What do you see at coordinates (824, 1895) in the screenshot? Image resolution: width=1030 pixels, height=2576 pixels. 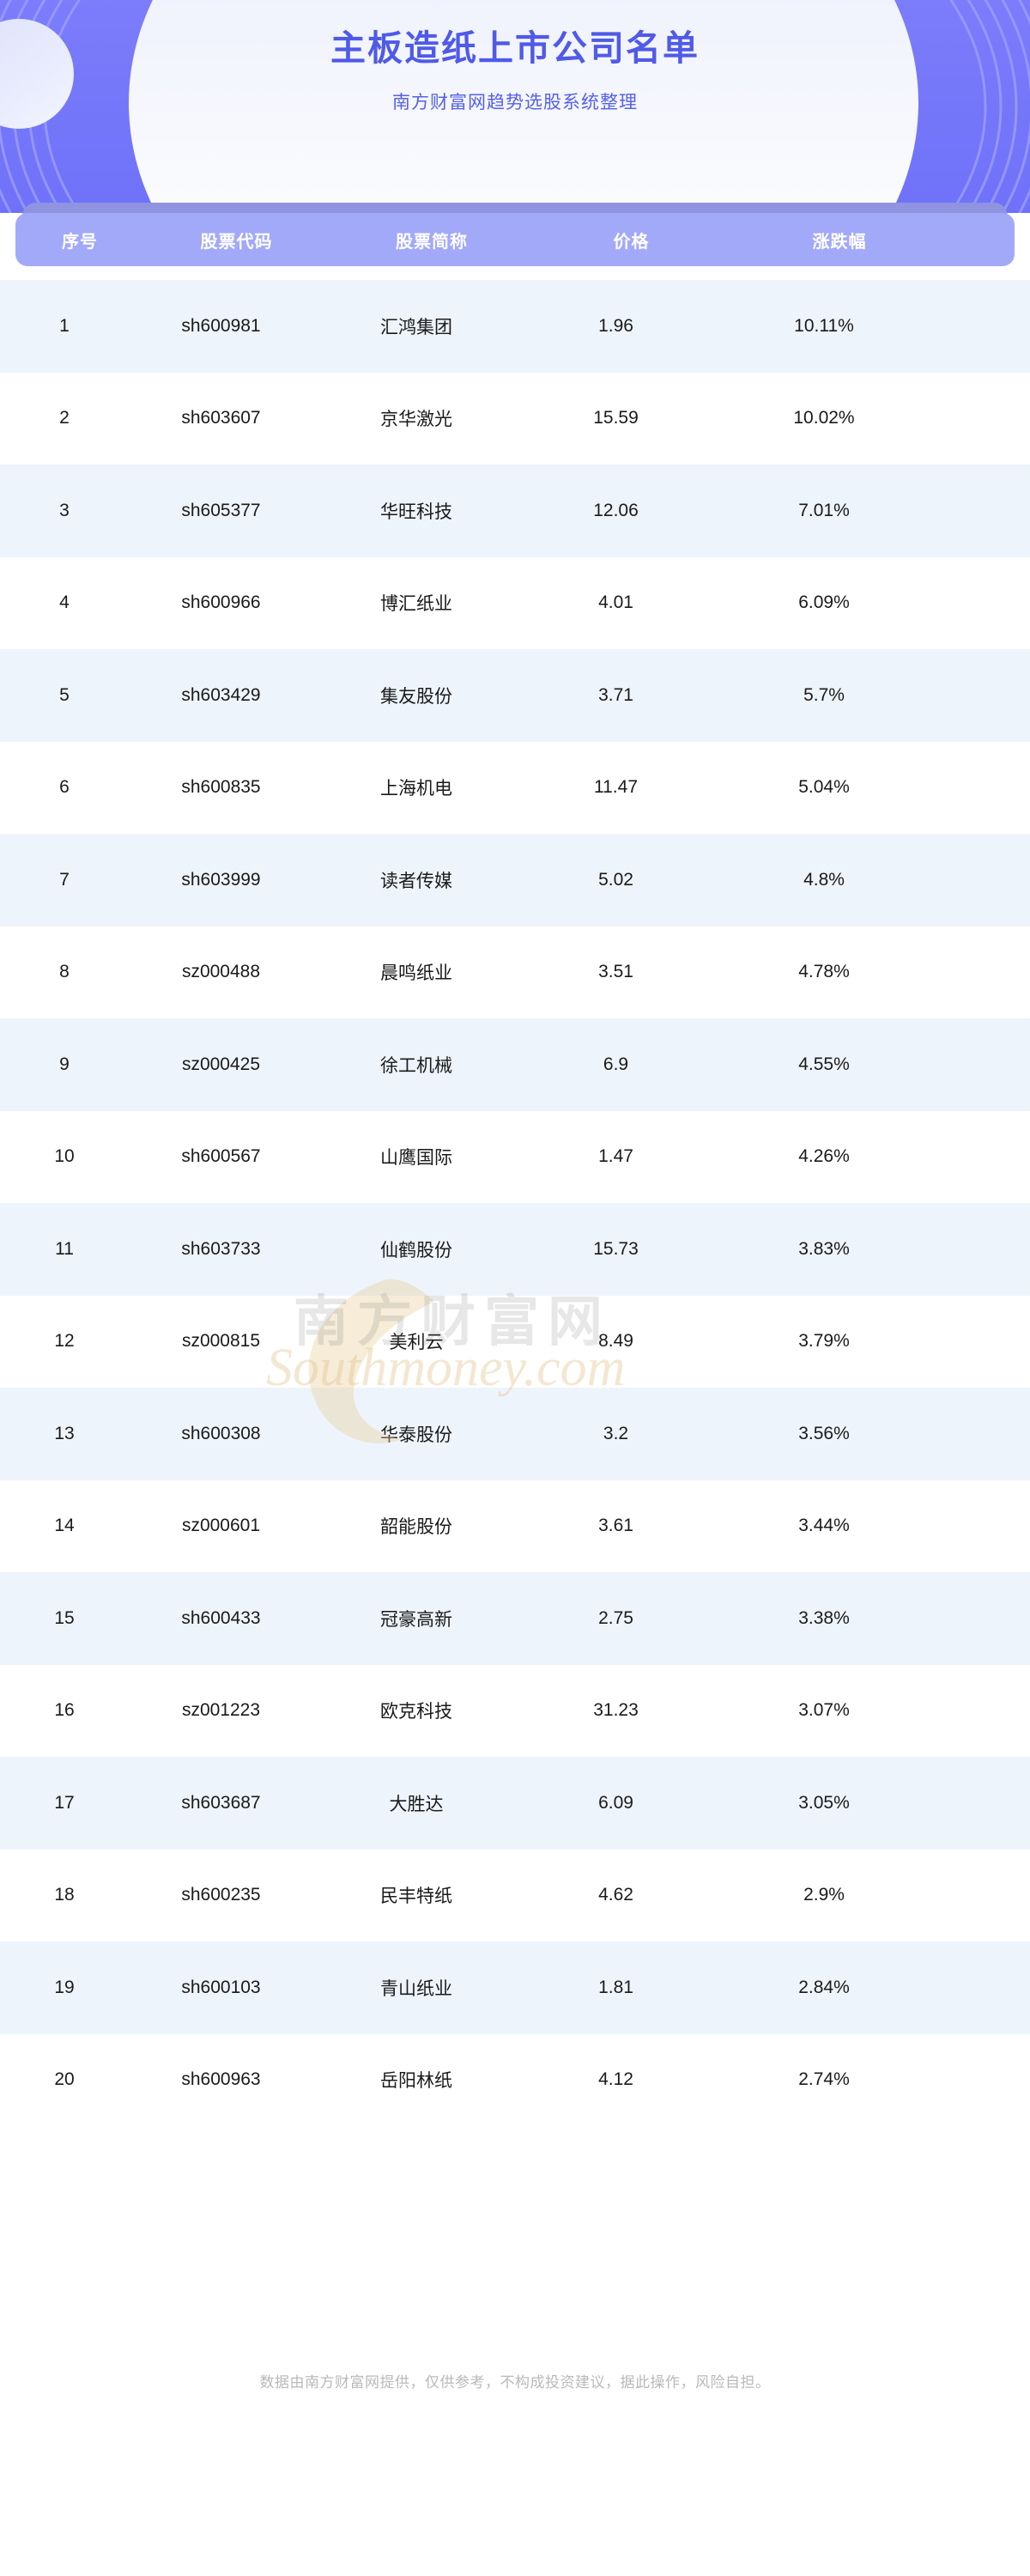 I see `cell-change: 2.9%` at bounding box center [824, 1895].